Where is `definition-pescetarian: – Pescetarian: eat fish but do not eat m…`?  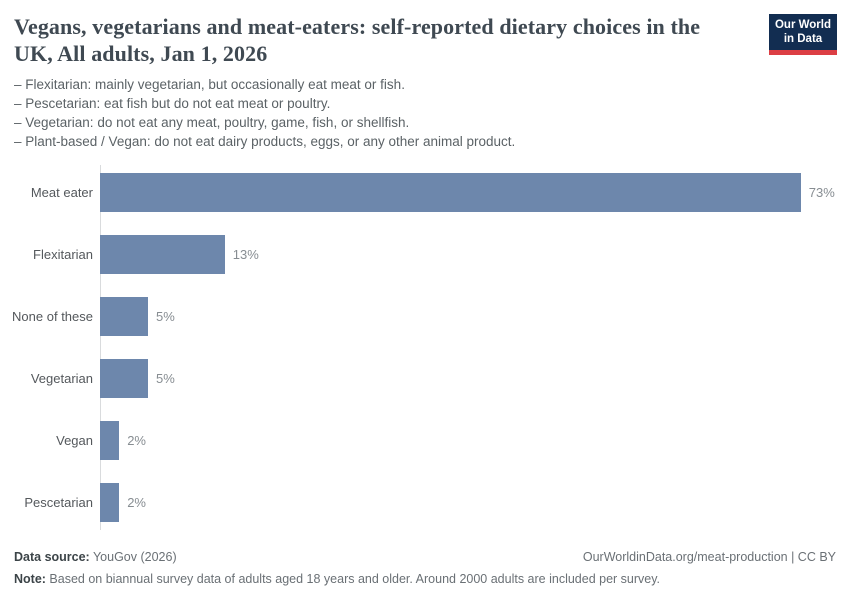
definition-pescetarian: – Pescetarian: eat fish but do not eat m… is located at coordinates (172, 103).